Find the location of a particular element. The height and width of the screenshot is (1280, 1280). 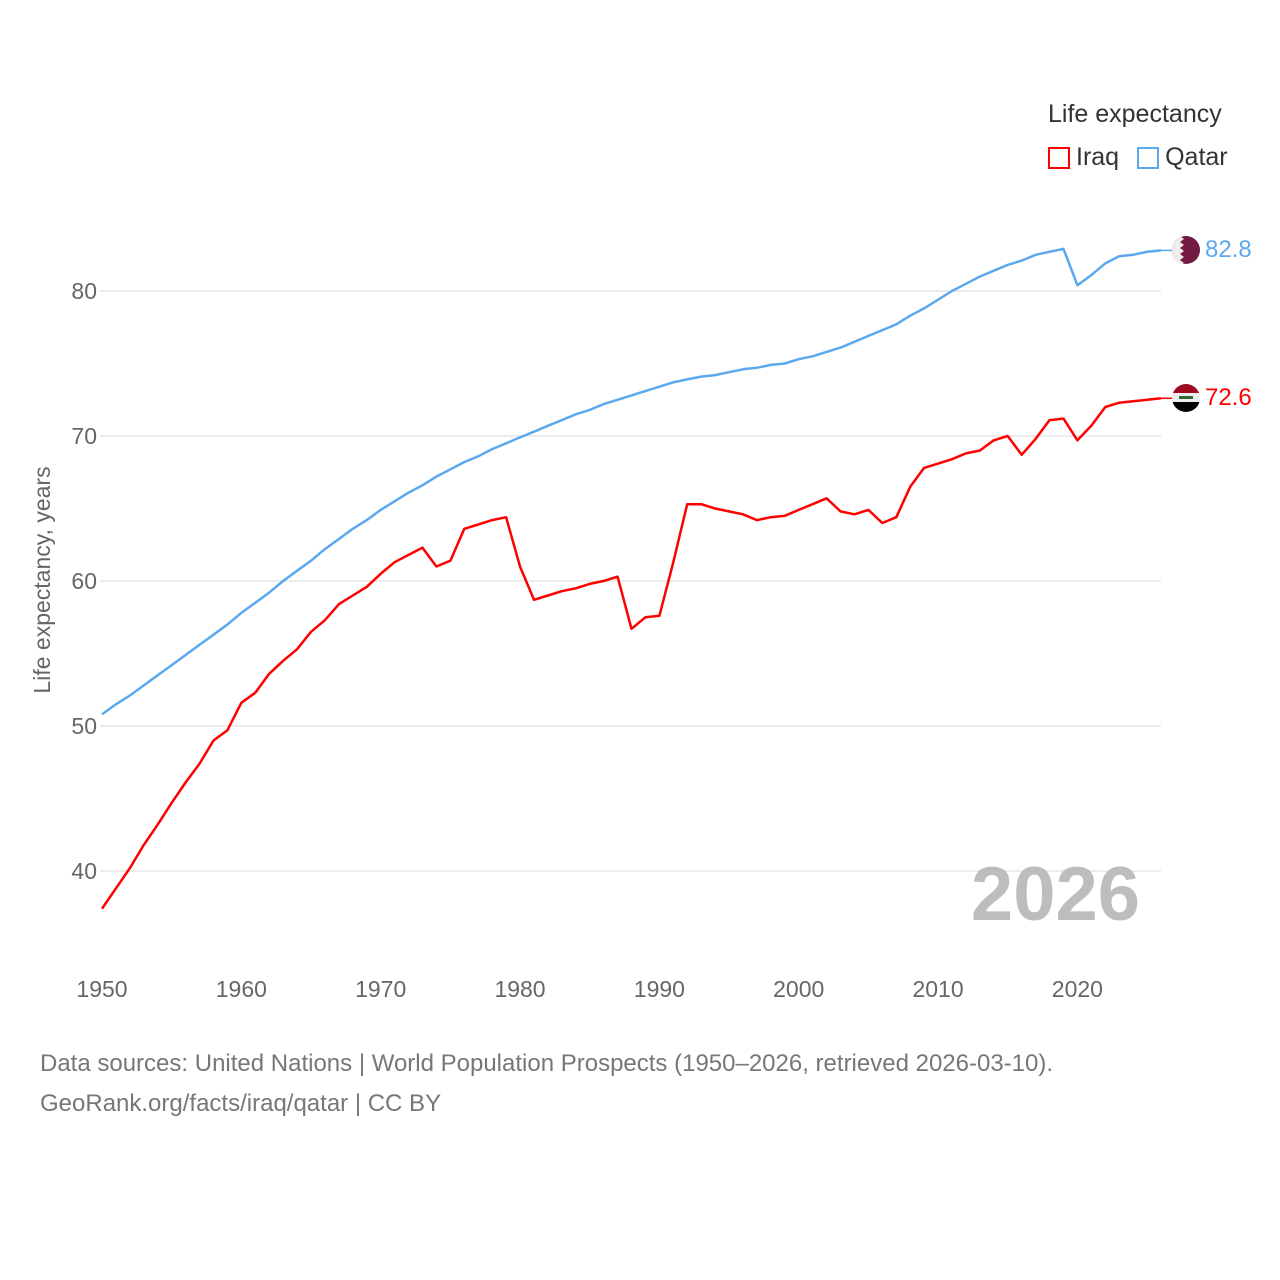

year-watermark: 2026 is located at coordinates (1055, 894).